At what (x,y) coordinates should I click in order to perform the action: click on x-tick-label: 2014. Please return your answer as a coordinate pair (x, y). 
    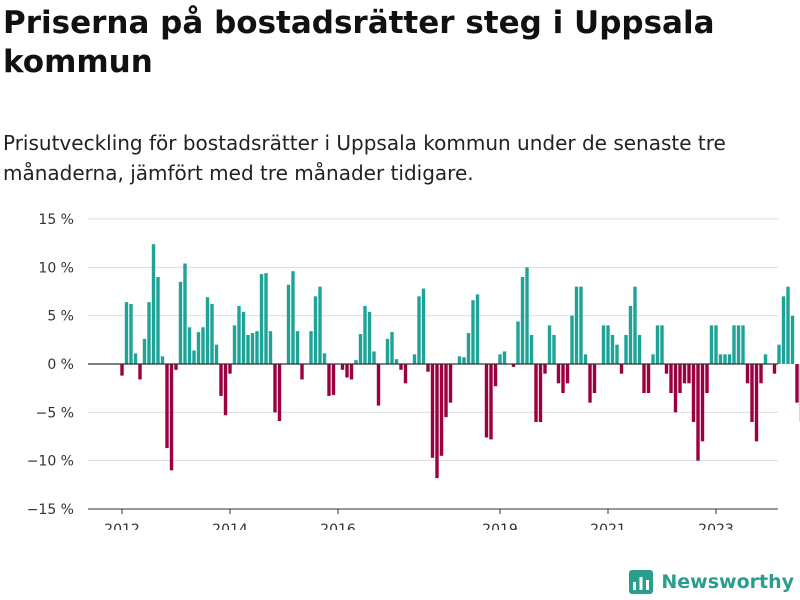
    Looking at the image, I should click on (230, 526).